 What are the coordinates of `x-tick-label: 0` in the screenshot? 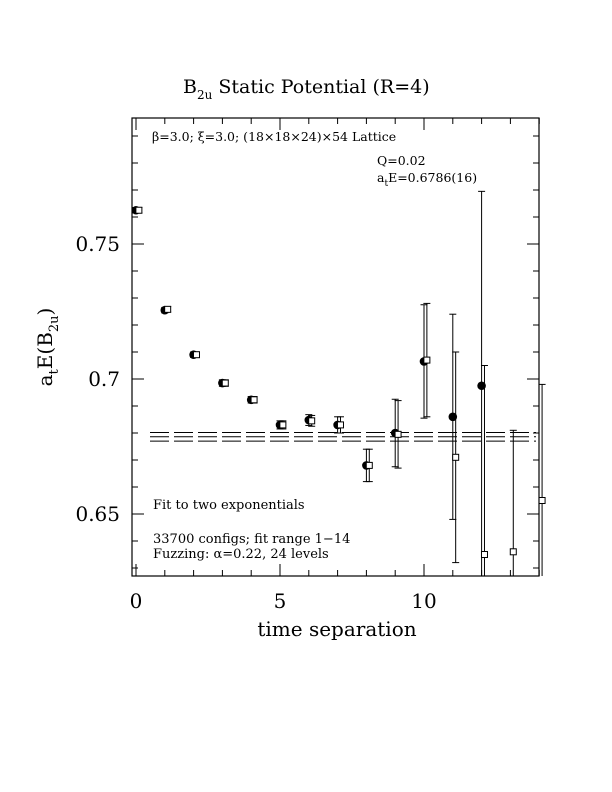 It's located at (136, 601).